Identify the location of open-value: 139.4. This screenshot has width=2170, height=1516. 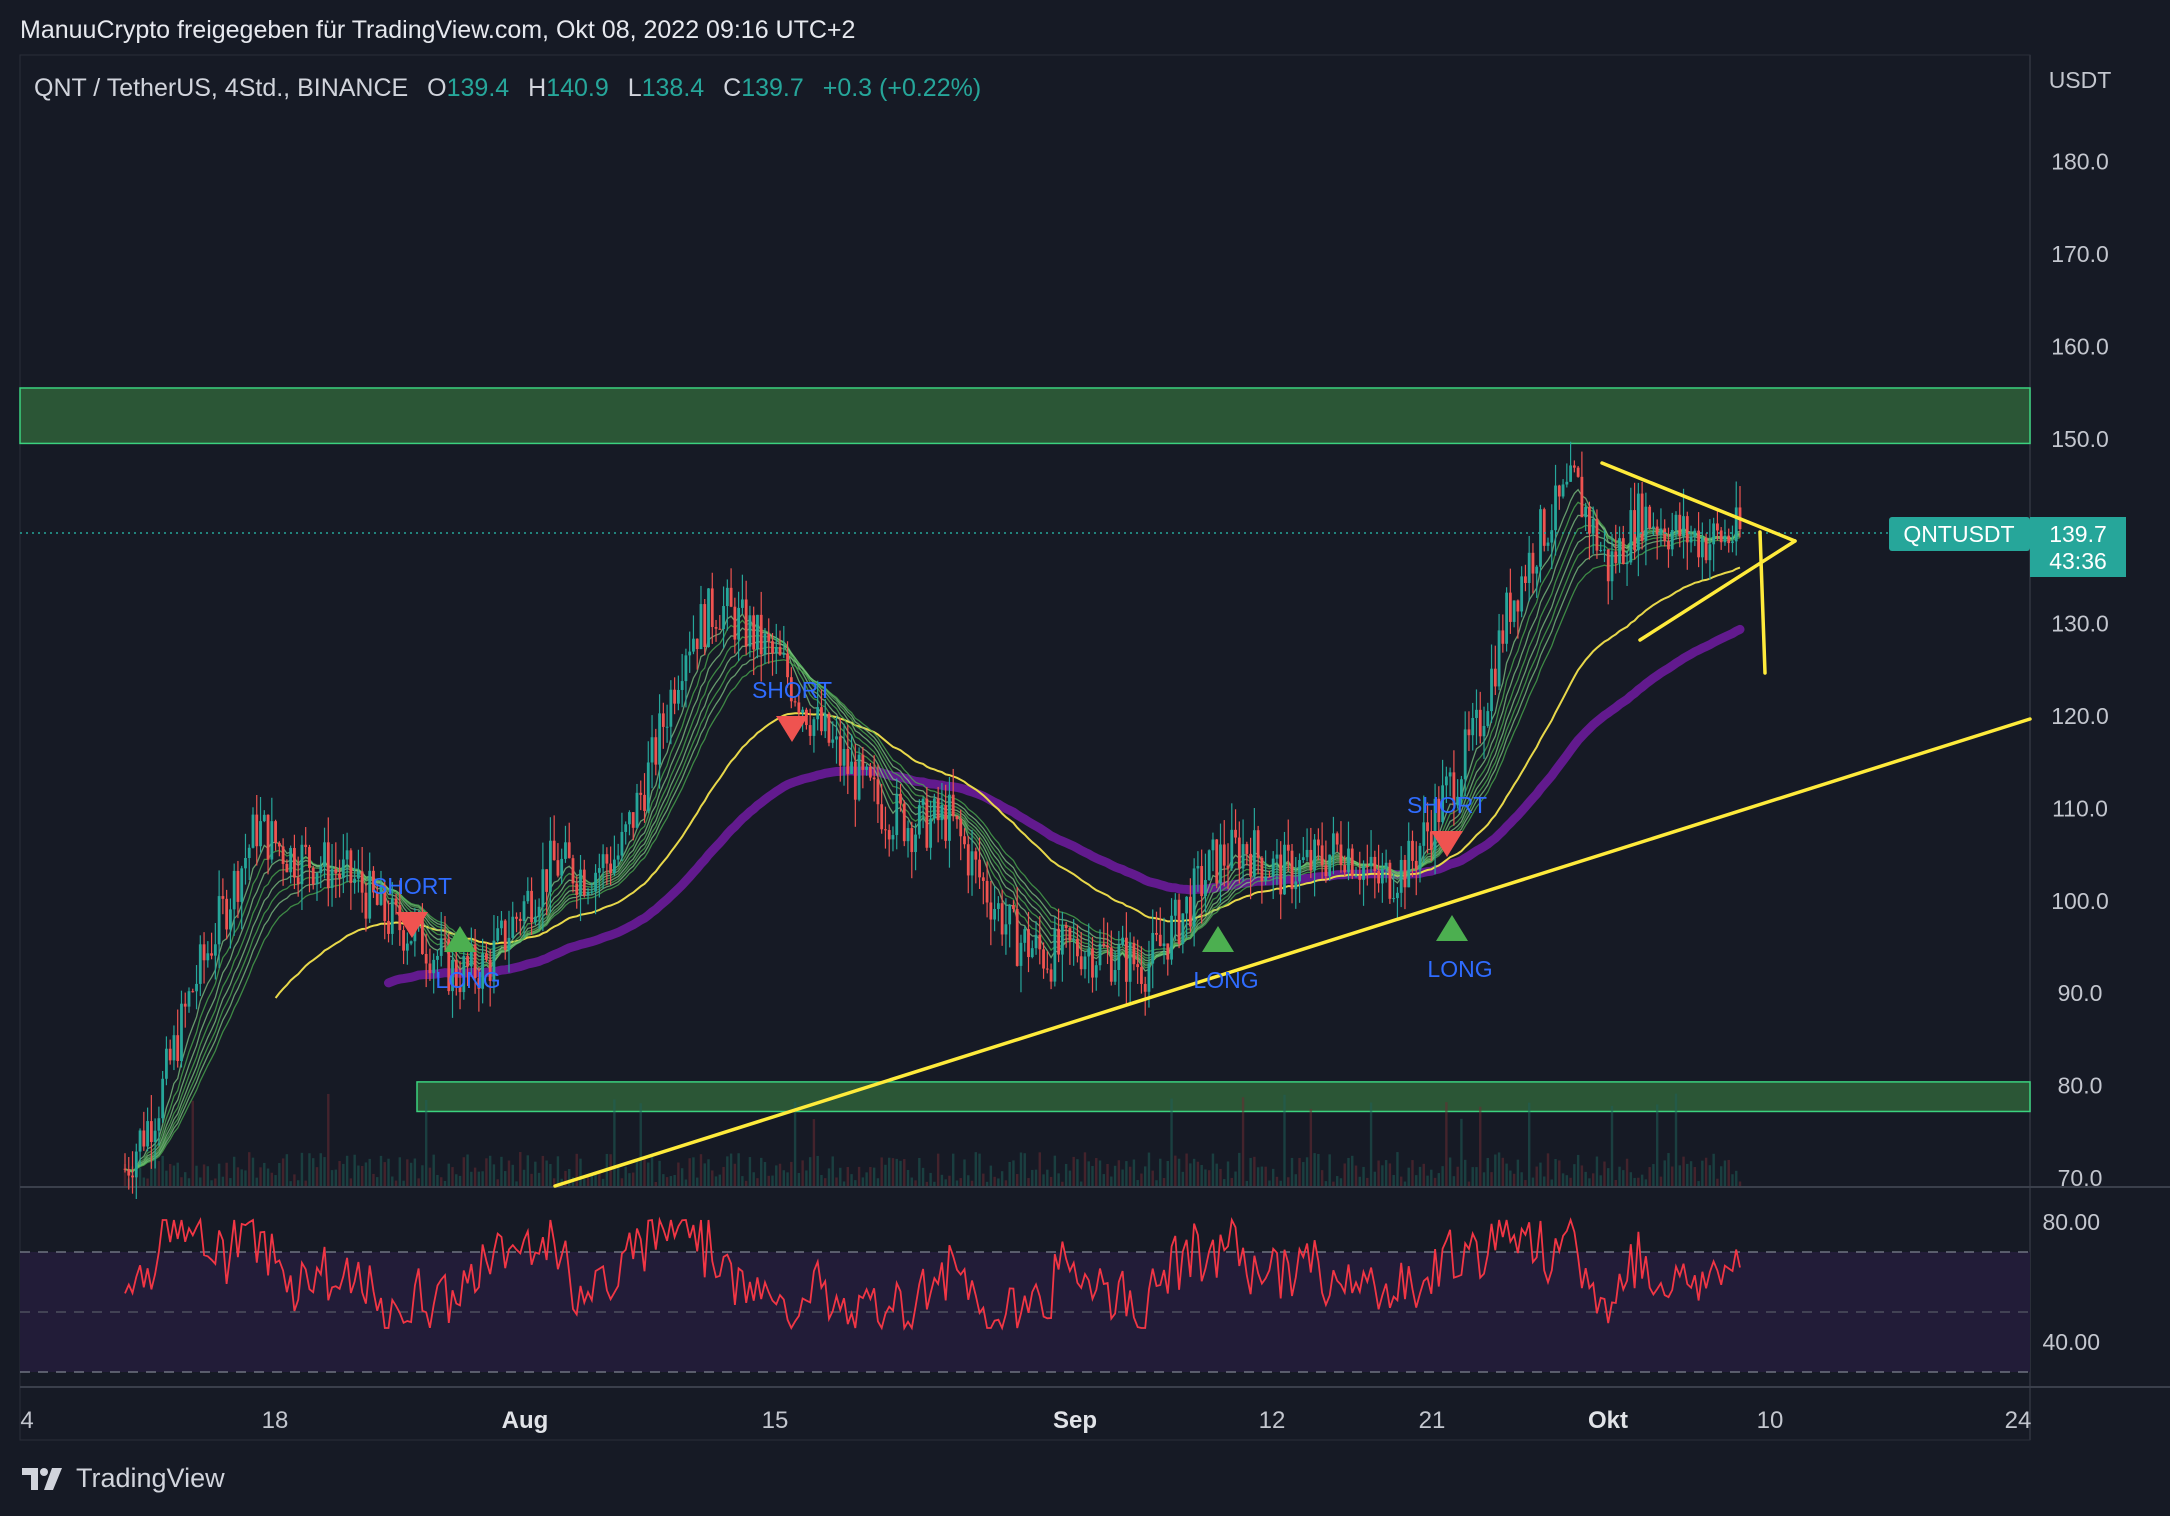
(478, 88).